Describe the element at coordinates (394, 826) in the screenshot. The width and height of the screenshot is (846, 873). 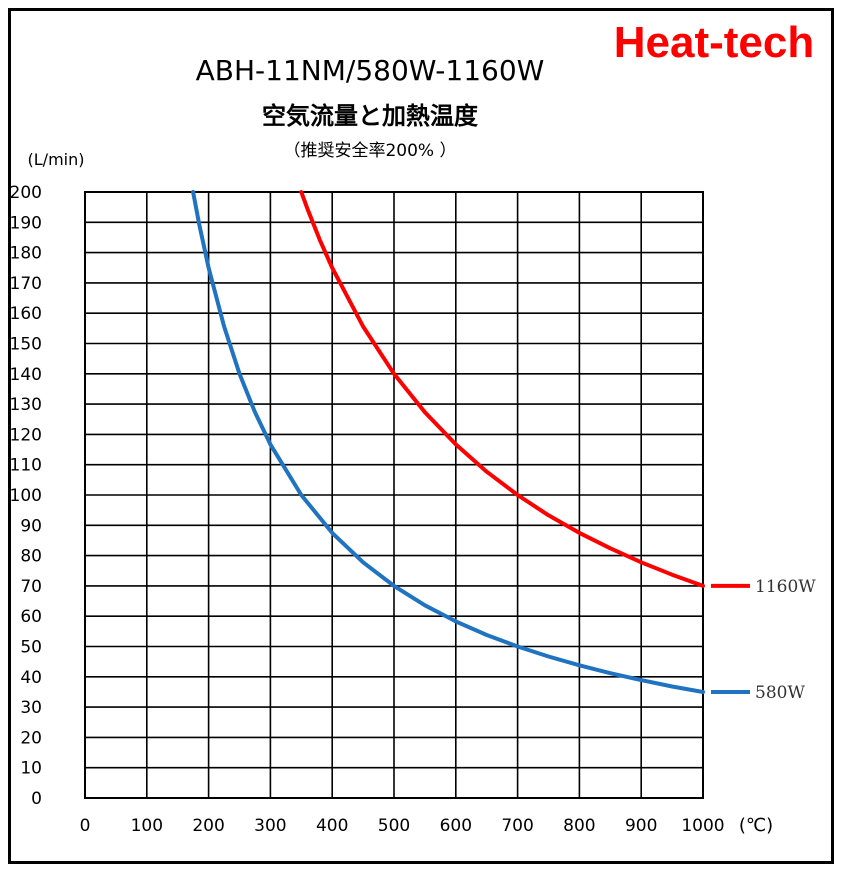
I see `x-tick-label: 500` at that location.